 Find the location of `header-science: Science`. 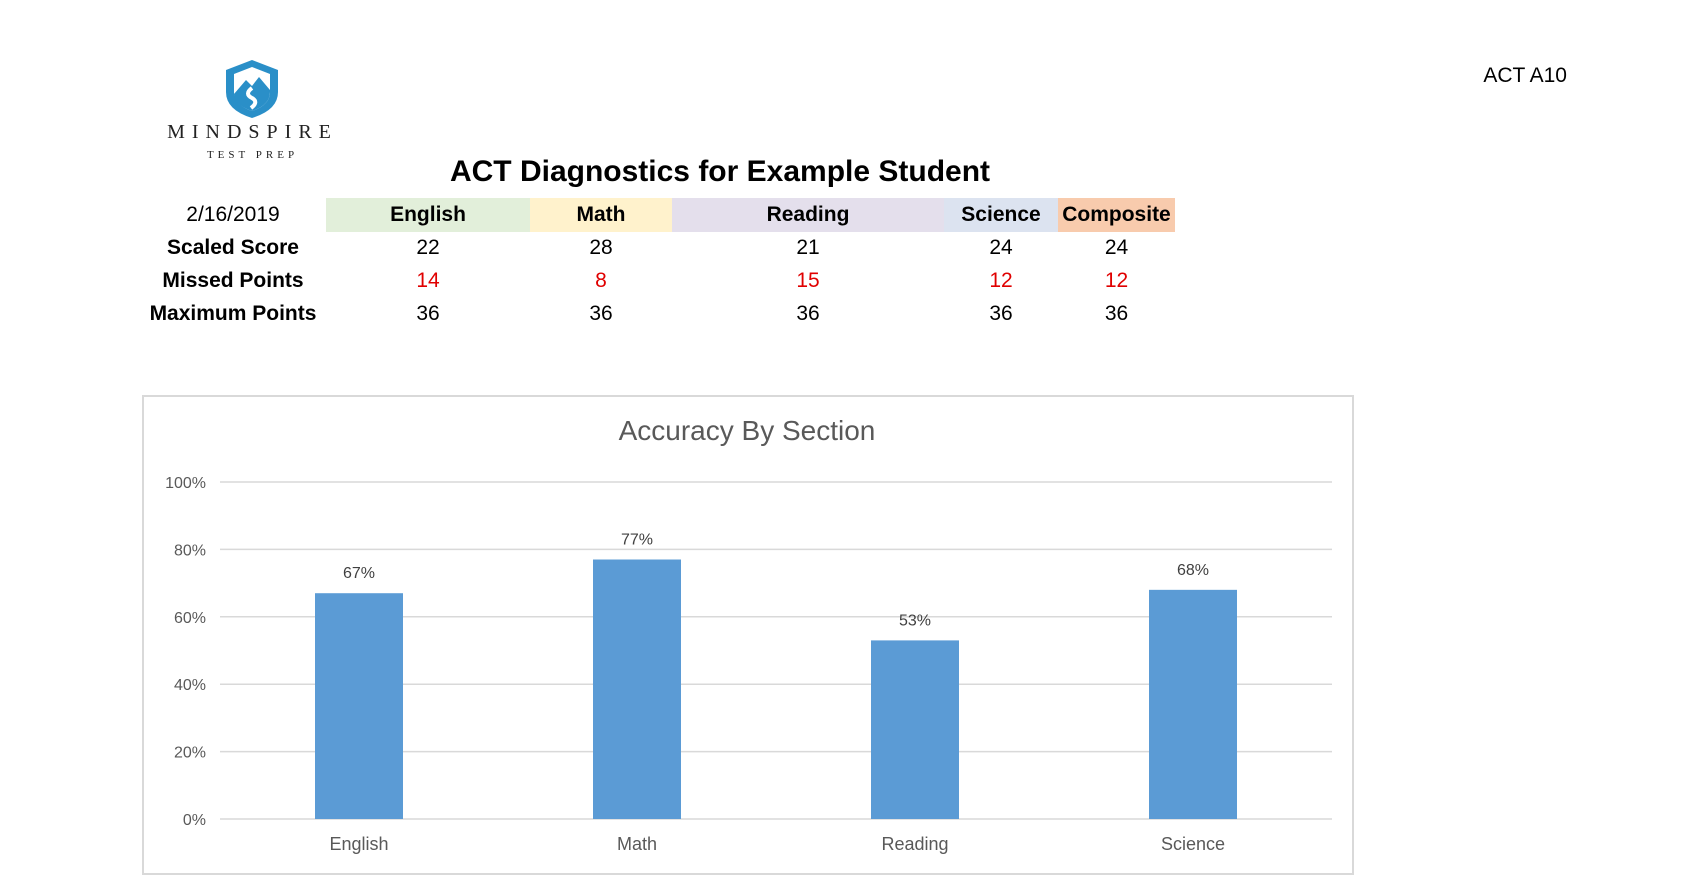

header-science: Science is located at coordinates (1001, 215).